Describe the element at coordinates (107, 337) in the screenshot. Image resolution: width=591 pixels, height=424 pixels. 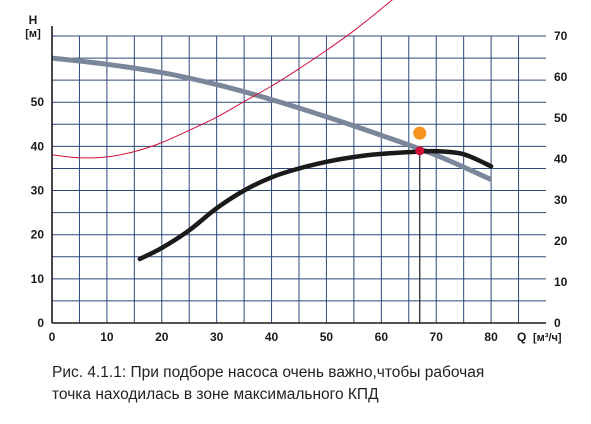
I see `x-tick-label: 10` at that location.